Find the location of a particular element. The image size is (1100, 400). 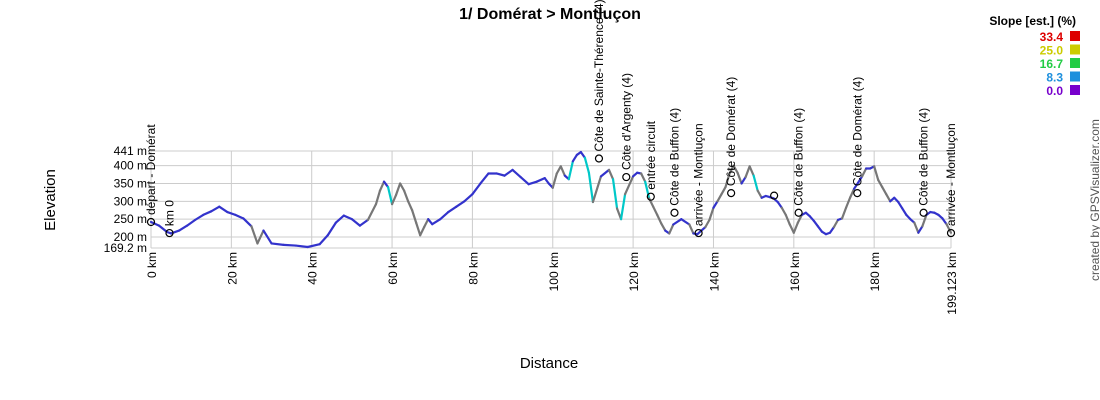

slope-legend: Slope [est.] (%) 33.425.016.78.30.0 is located at coordinates (1034, 56).